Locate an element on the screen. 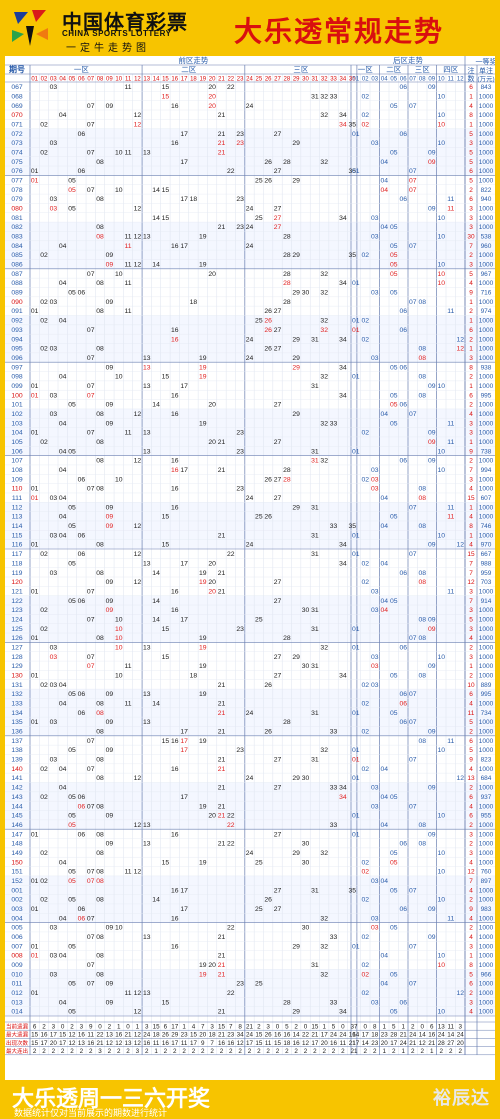 The height and width of the screenshot is (1119, 500). front-number: 17 is located at coordinates (184, 909).